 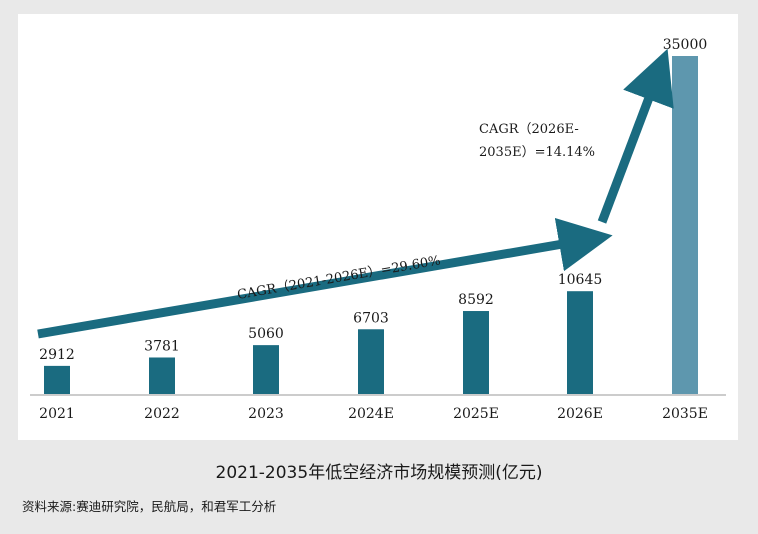 I want to click on value-label-2025E: 8592, so click(x=476, y=300).